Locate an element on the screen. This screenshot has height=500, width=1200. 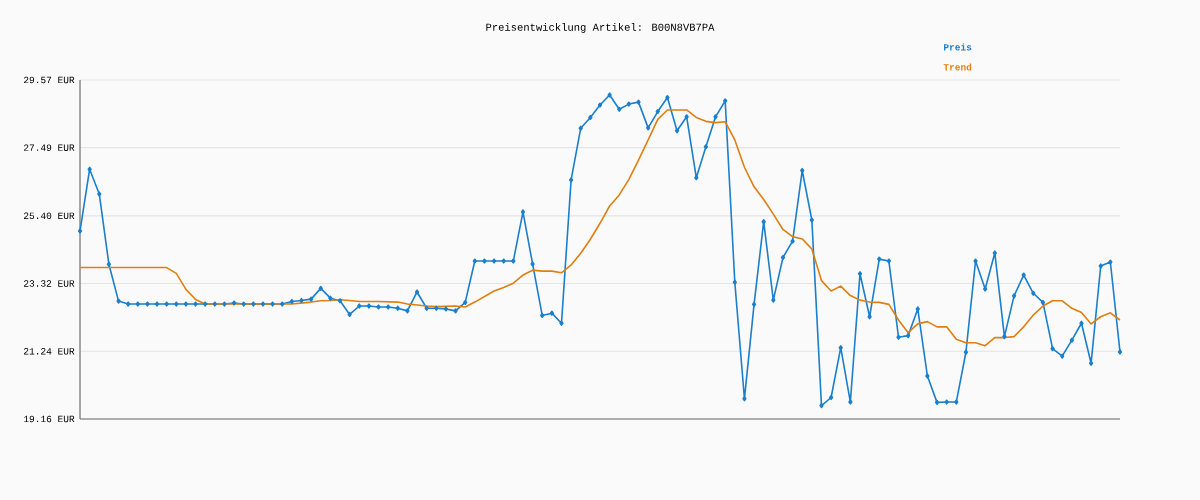
chart-title: Preisentwicklung Artikel: B00N8VB7PA is located at coordinates (600, 28).